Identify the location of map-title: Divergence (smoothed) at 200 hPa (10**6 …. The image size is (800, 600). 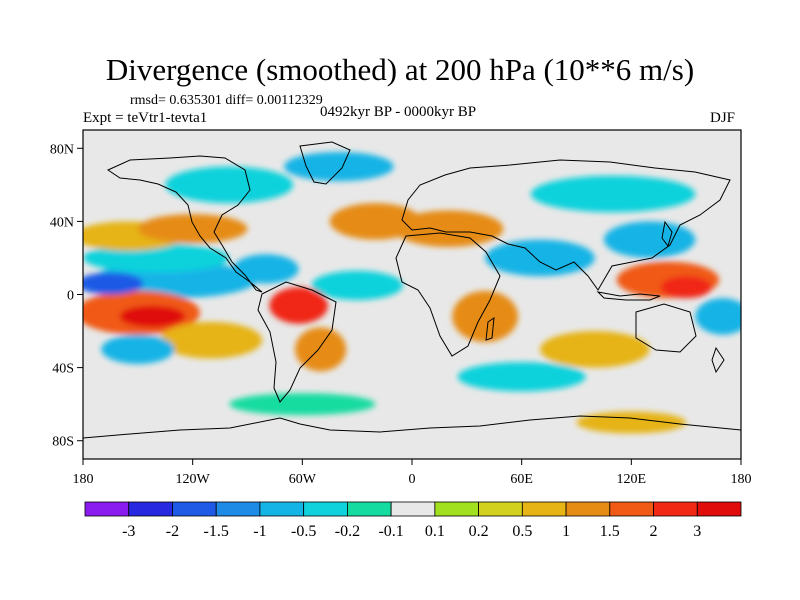
(400, 69).